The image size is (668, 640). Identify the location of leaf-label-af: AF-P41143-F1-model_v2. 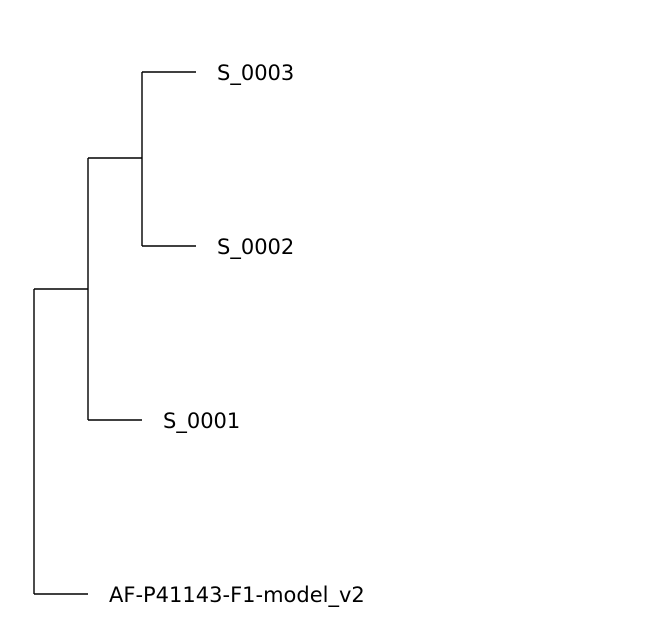
(237, 595).